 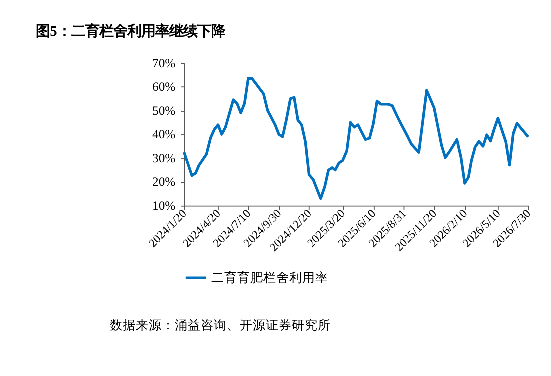 I want to click on y-tick-label: 60%, so click(x=164, y=87).